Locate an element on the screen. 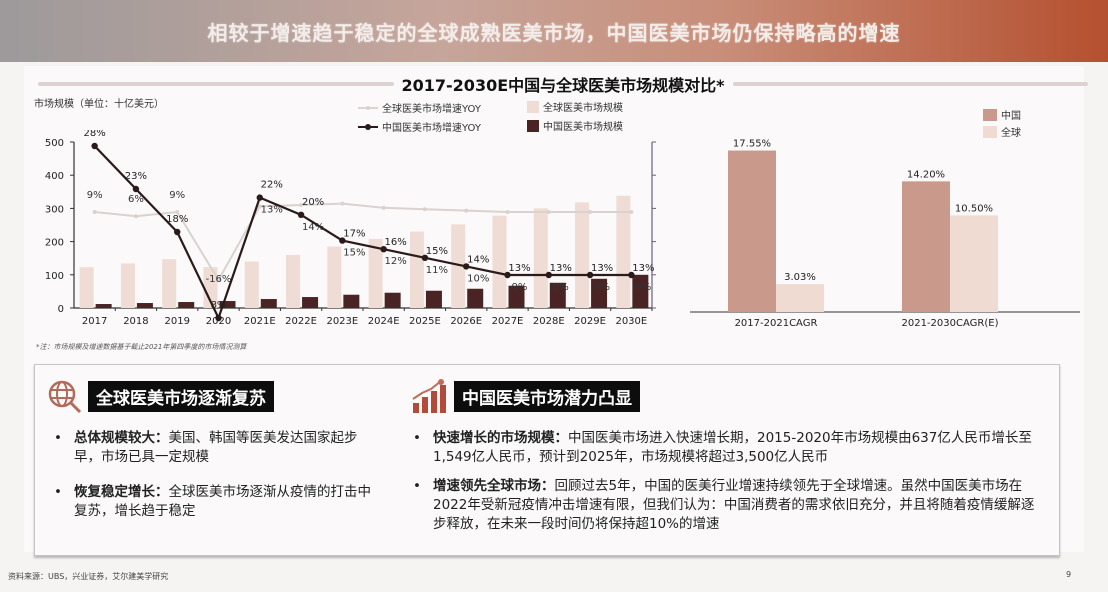 This screenshot has height=592, width=1108. svg-text: 2017-2021CAGR is located at coordinates (776, 323).